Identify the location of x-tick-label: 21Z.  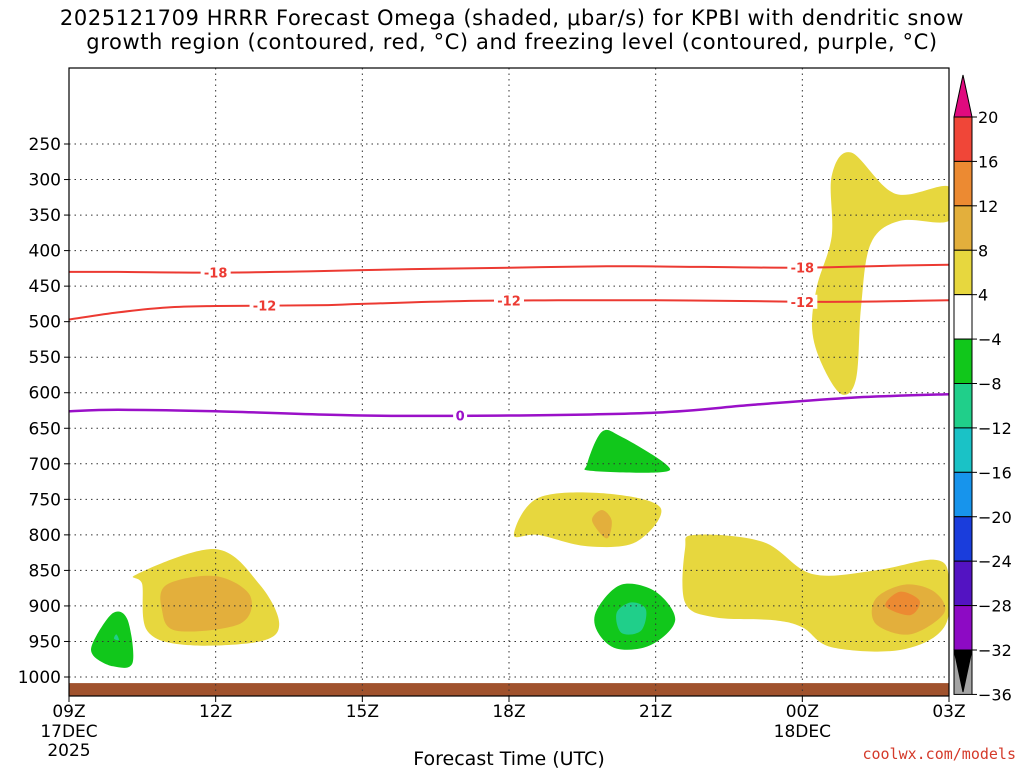
(655, 712).